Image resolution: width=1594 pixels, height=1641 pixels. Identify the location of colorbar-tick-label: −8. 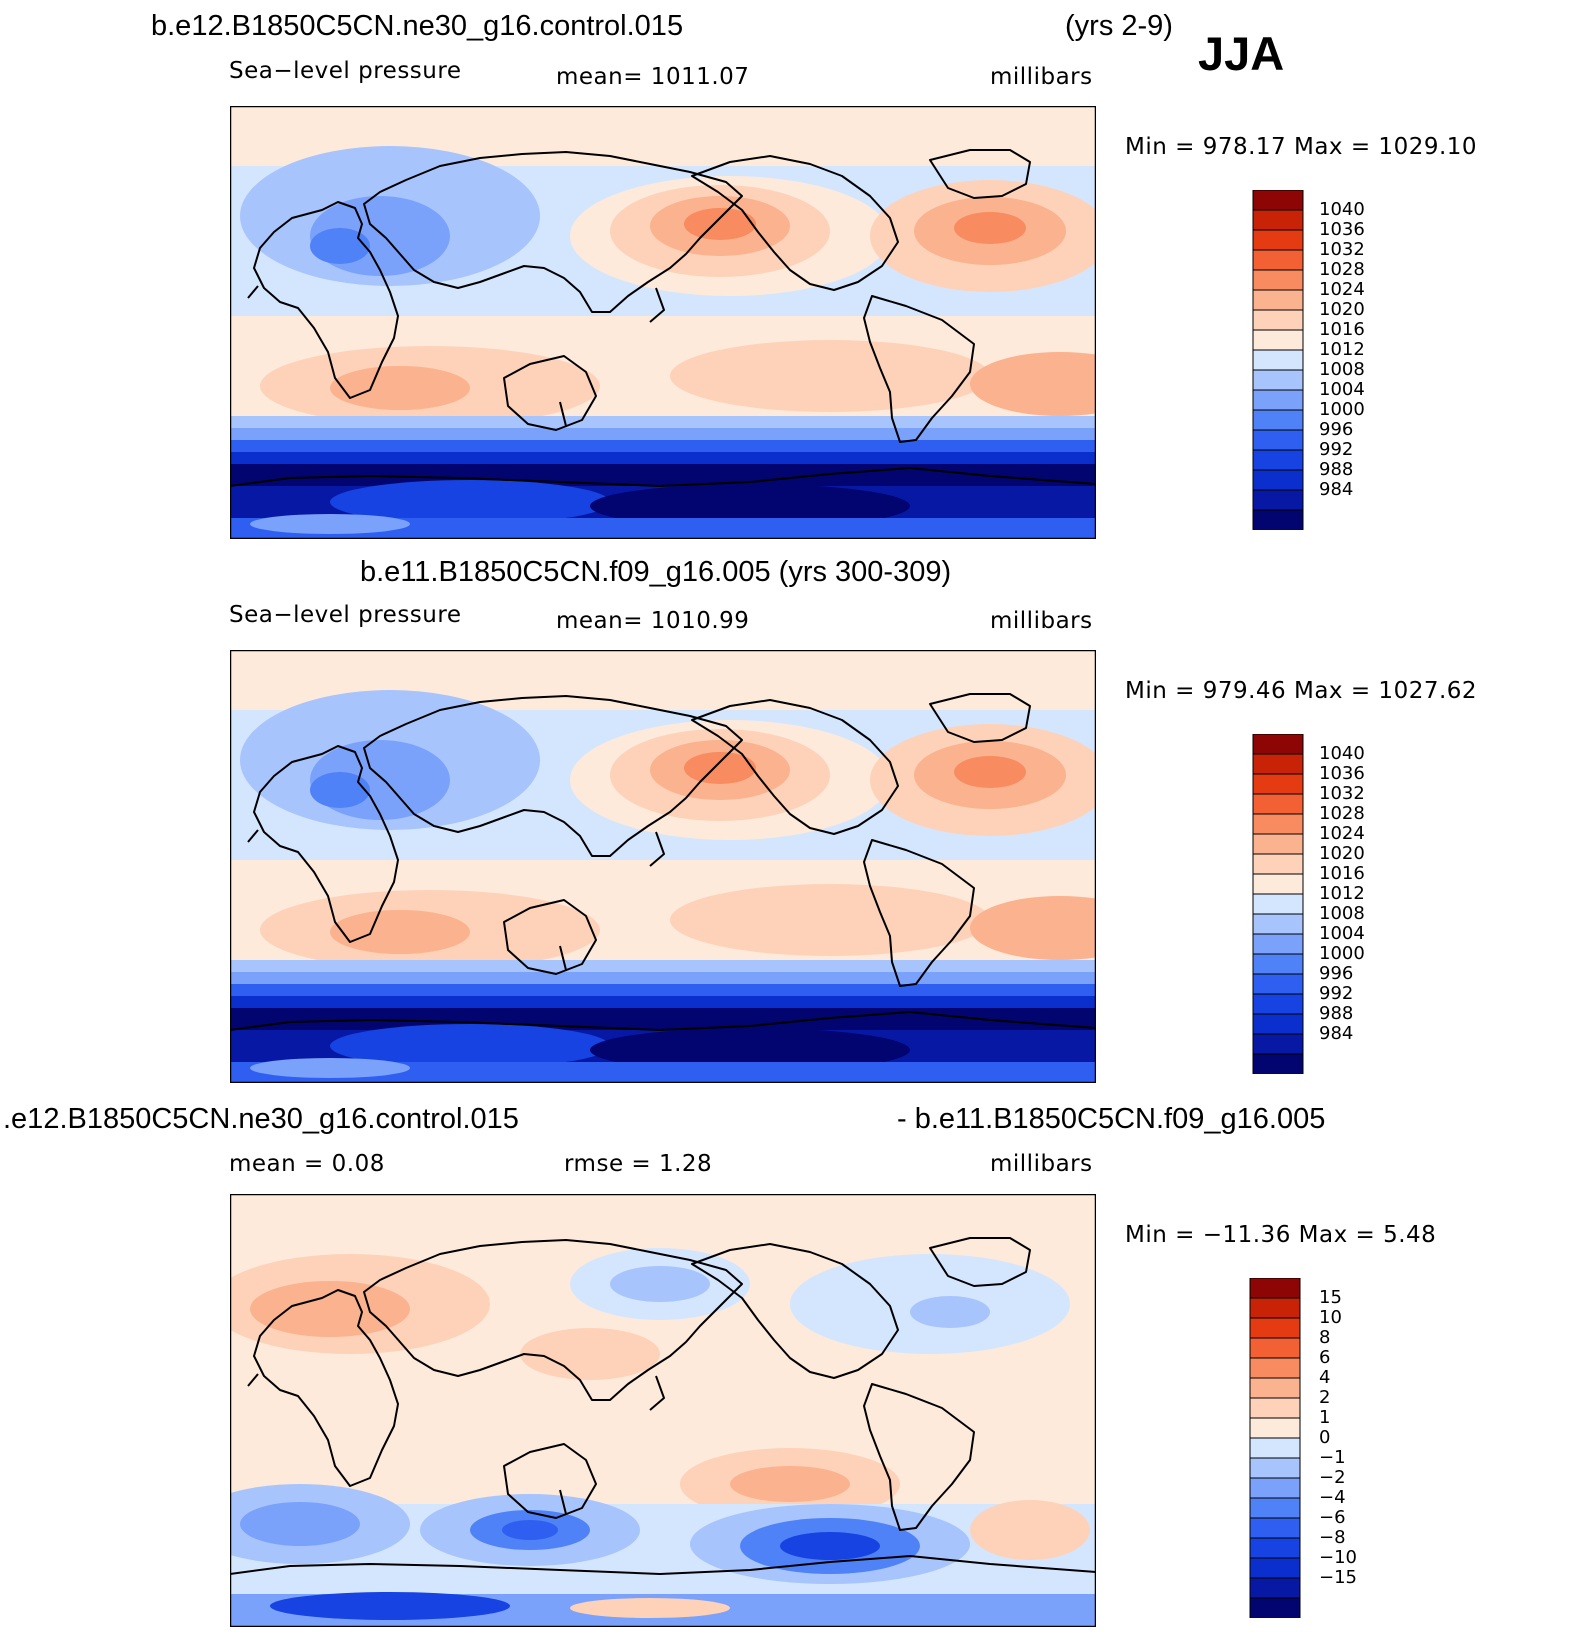
(1332, 1537).